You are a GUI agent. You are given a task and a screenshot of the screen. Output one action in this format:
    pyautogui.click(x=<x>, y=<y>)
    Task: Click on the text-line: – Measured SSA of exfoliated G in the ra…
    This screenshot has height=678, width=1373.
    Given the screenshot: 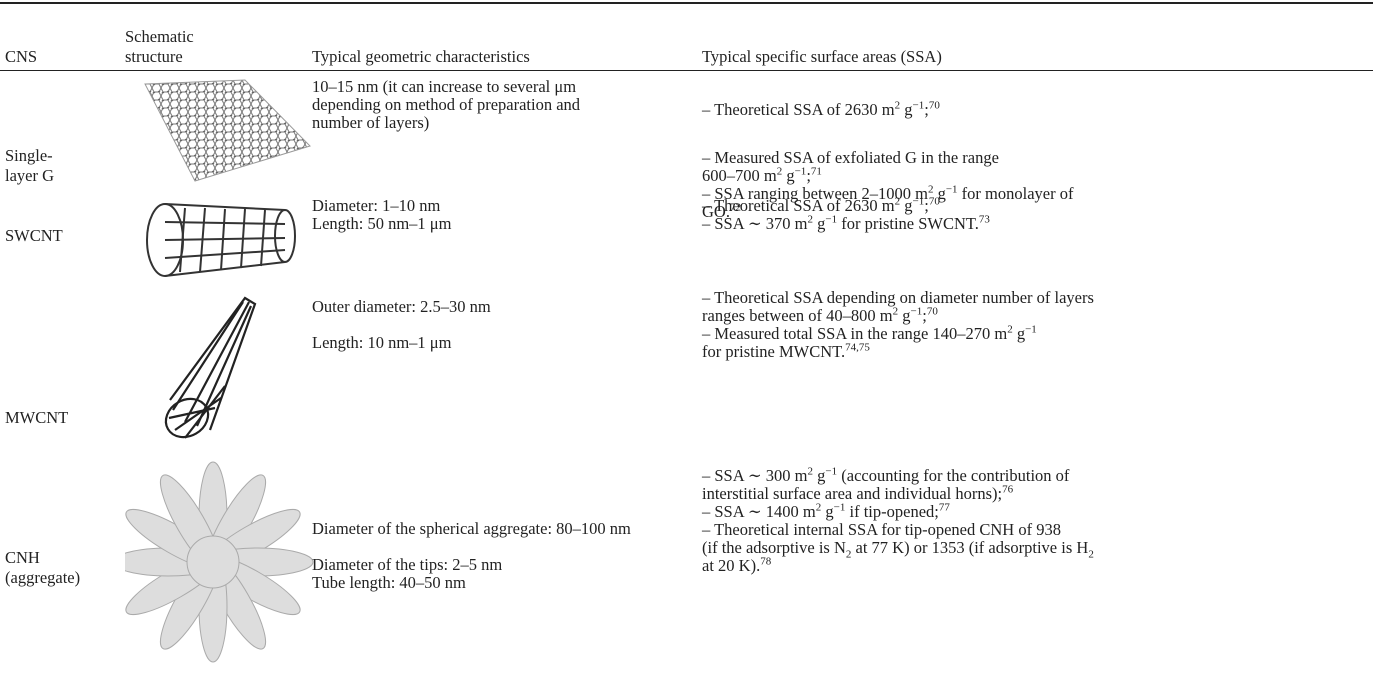 What is the action you would take?
    pyautogui.click(x=887, y=158)
    